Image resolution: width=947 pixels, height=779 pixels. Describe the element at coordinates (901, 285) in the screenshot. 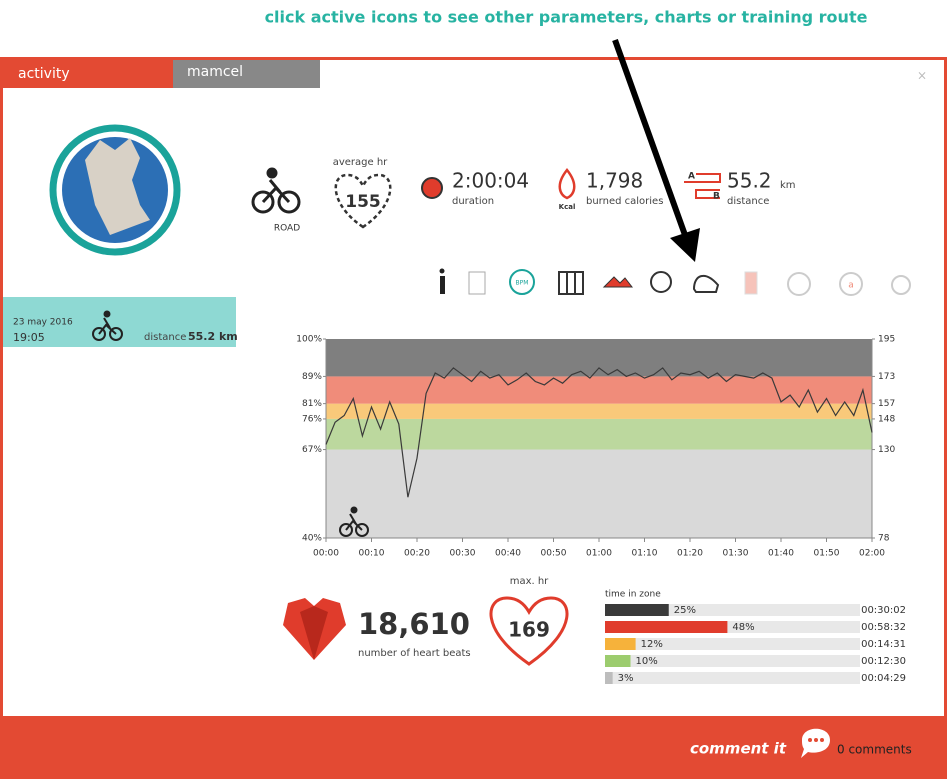

I see `apple-icon` at that location.